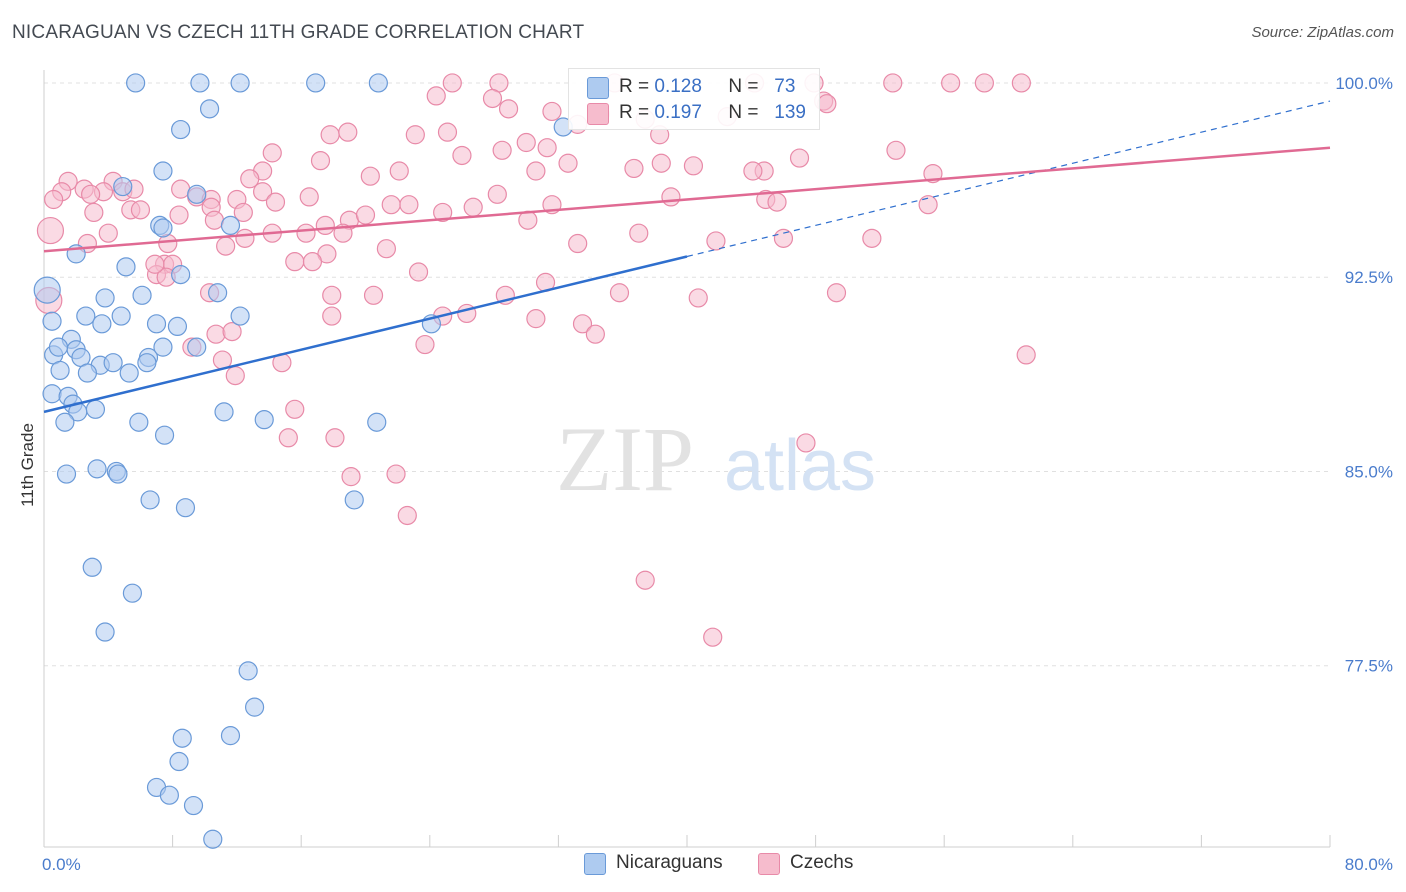  What do you see at coordinates (1369, 666) in the screenshot?
I see `y-tick-label: 77.5%` at bounding box center [1369, 666].